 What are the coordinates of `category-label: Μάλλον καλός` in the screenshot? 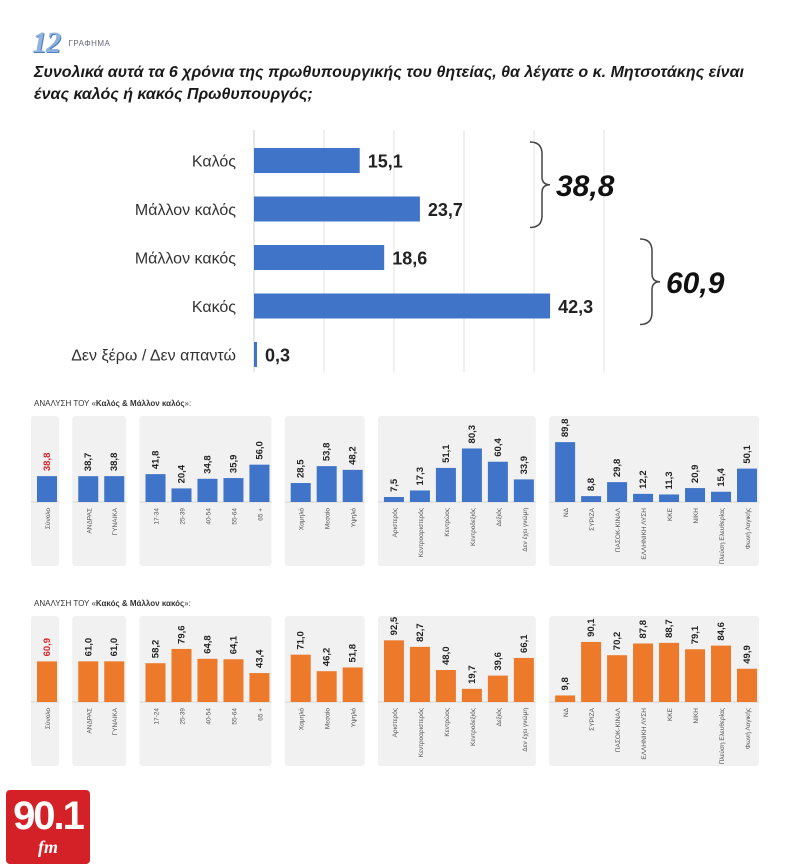 It's located at (185, 210).